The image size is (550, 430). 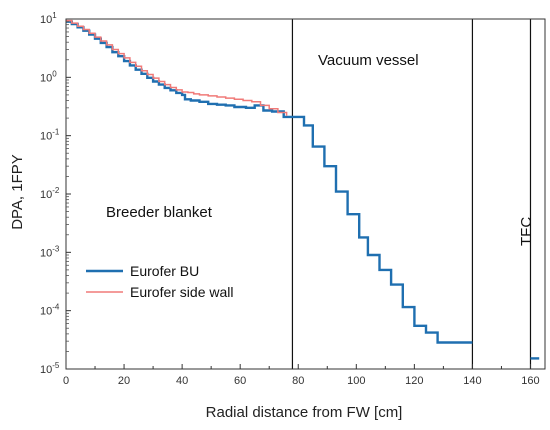 I want to click on x-tick-label-1: 20, so click(x=124, y=381).